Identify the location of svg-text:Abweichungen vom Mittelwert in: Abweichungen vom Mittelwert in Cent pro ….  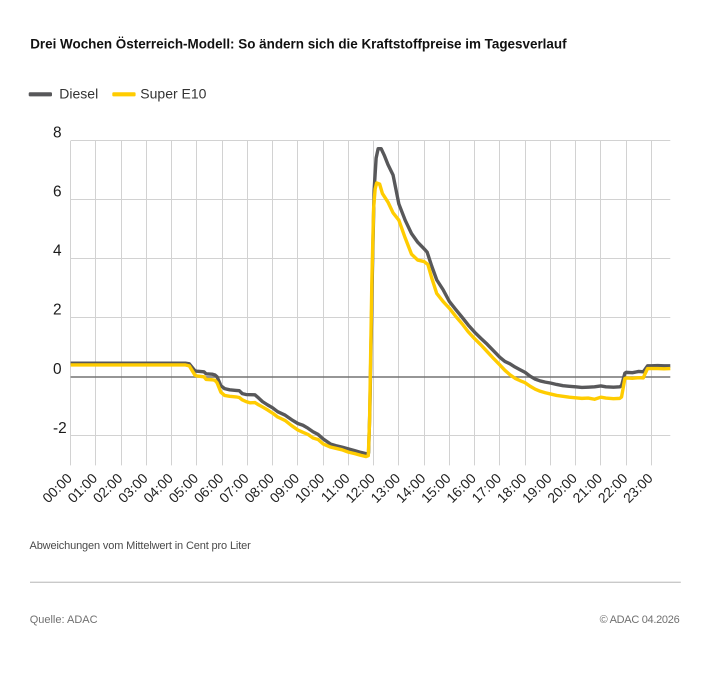
(141, 546).